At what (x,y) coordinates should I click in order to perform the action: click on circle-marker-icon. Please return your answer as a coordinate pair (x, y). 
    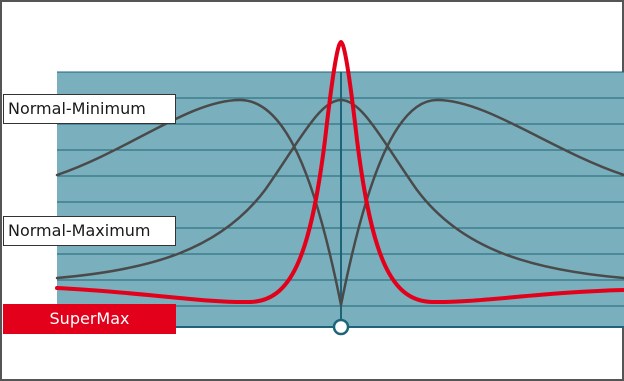
    Looking at the image, I should click on (341, 327).